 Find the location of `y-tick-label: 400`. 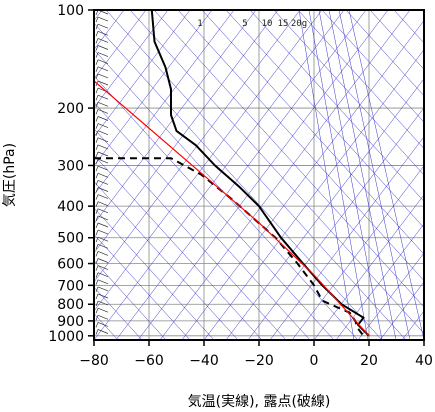

y-tick-label: 400 is located at coordinates (70, 207).